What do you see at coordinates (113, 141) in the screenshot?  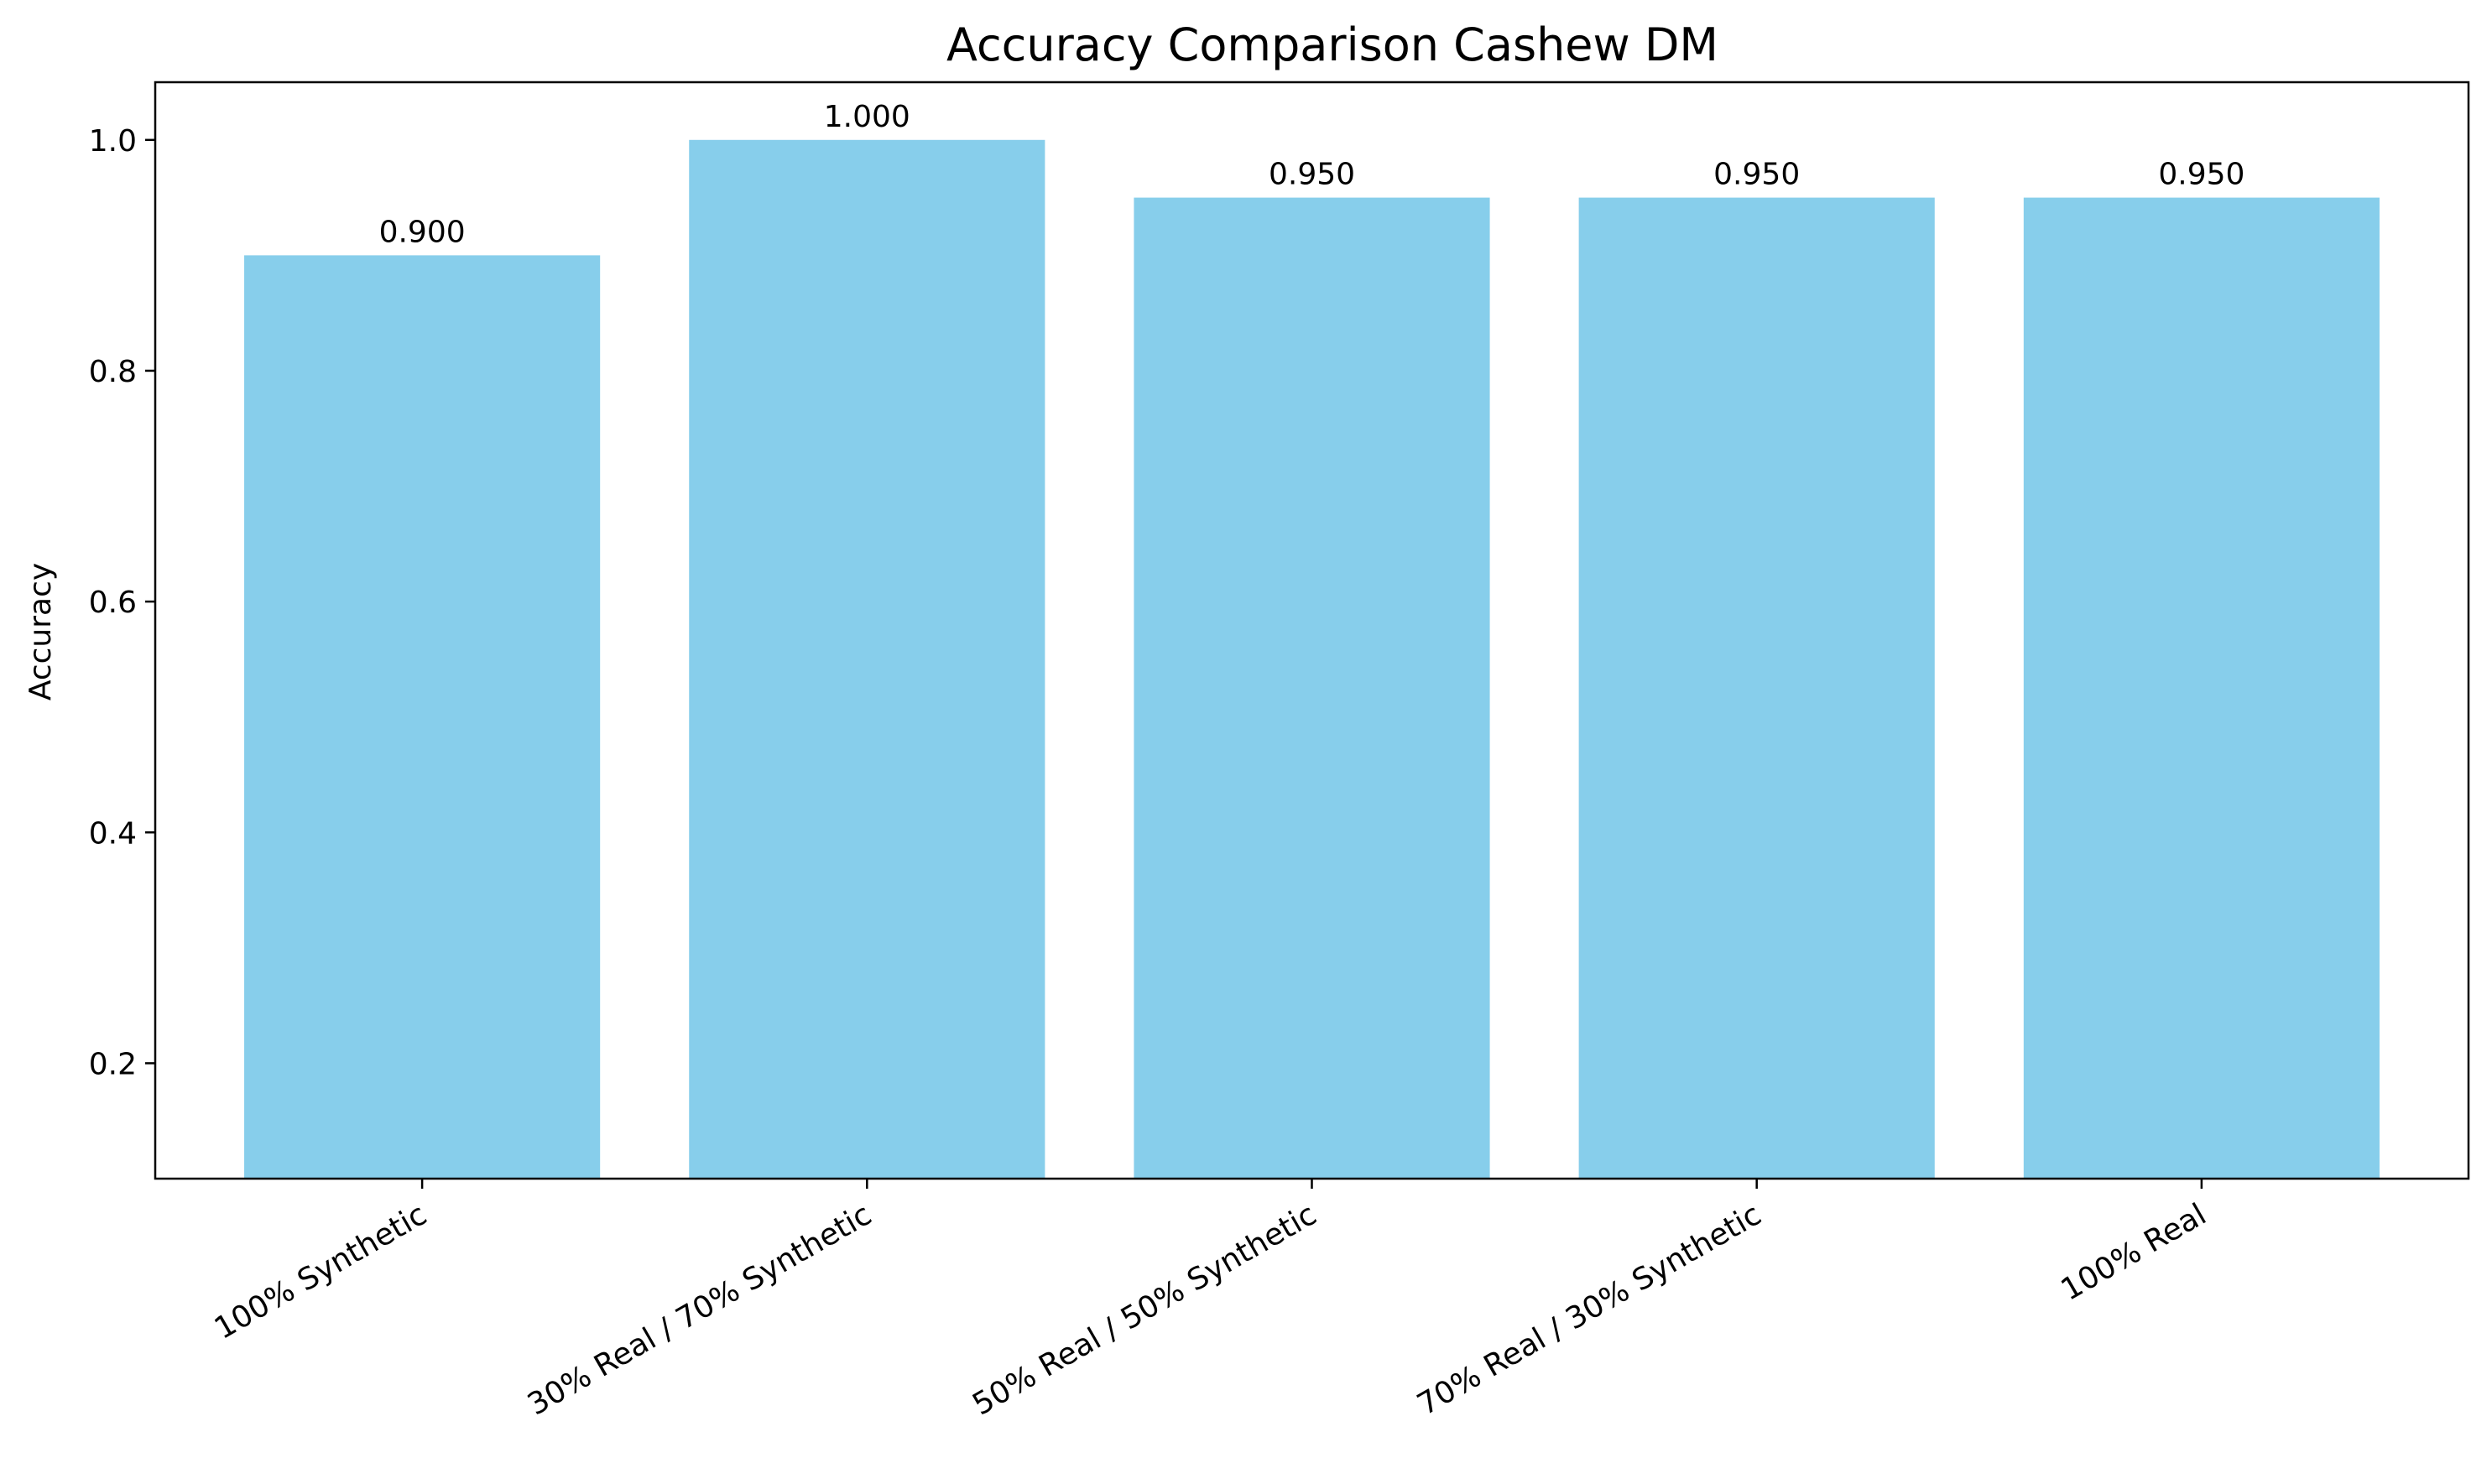 I see `y-tick-label: 1.0` at bounding box center [113, 141].